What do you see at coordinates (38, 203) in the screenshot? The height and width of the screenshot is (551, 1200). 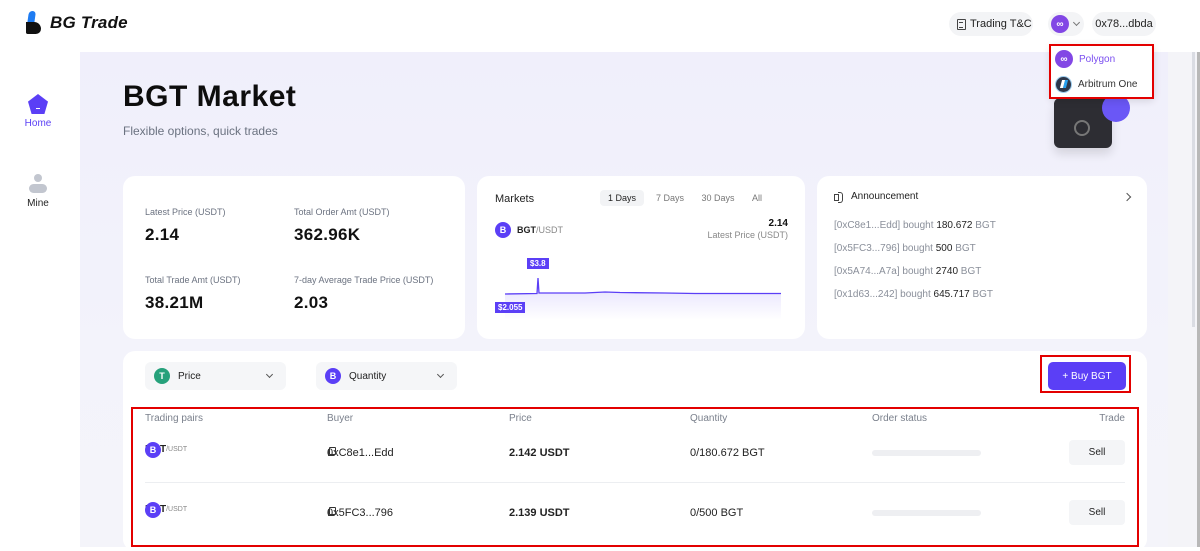 I see `sidebar-item-label: Mine` at bounding box center [38, 203].